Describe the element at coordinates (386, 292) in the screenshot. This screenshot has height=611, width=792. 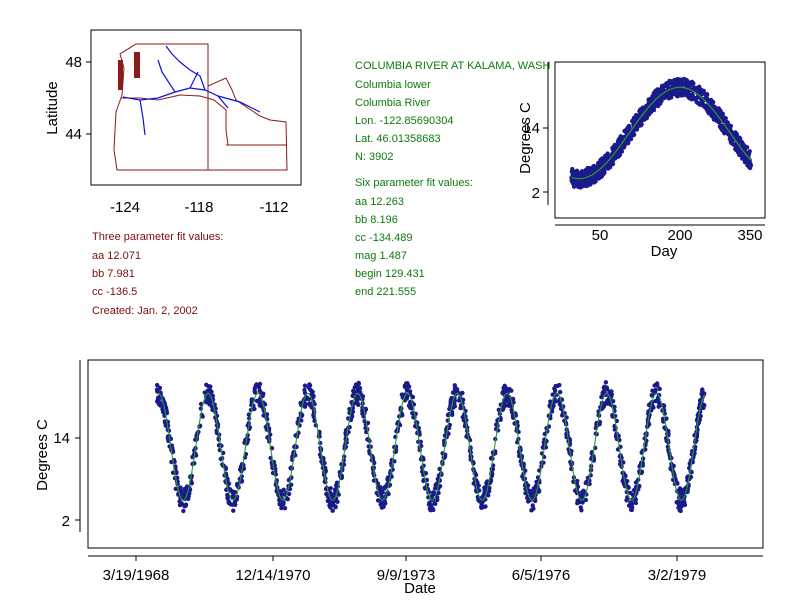
I see `six-fit-value-6: end 221.555` at that location.